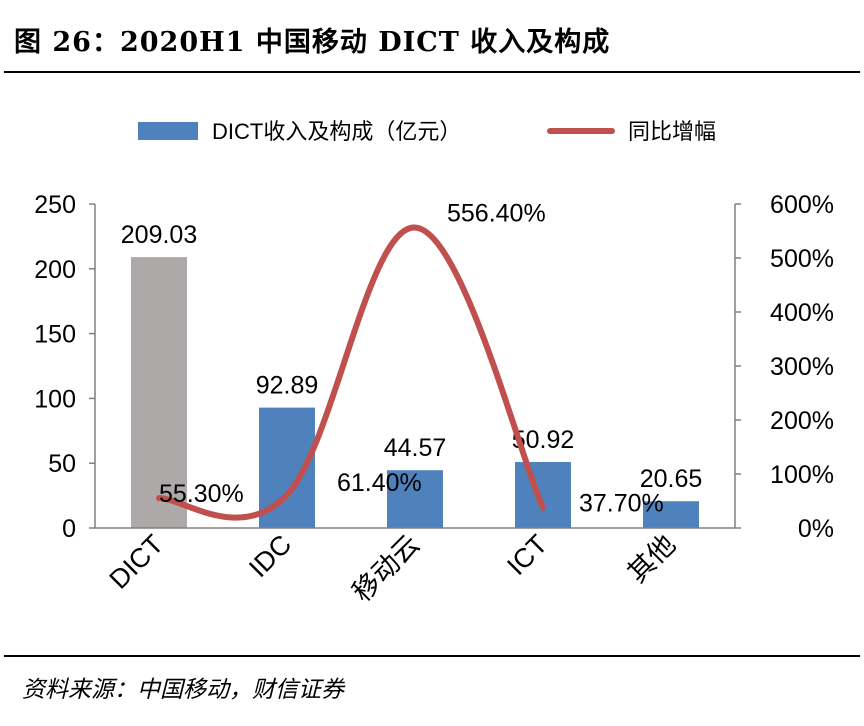 The width and height of the screenshot is (864, 726). I want to click on legend: DICT收入及构成（亿元） 同比增幅, so click(427, 131).